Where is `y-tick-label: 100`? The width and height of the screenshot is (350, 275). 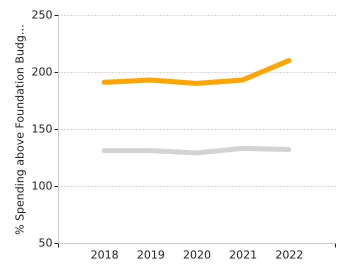
y-tick-label: 100 is located at coordinates (42, 186).